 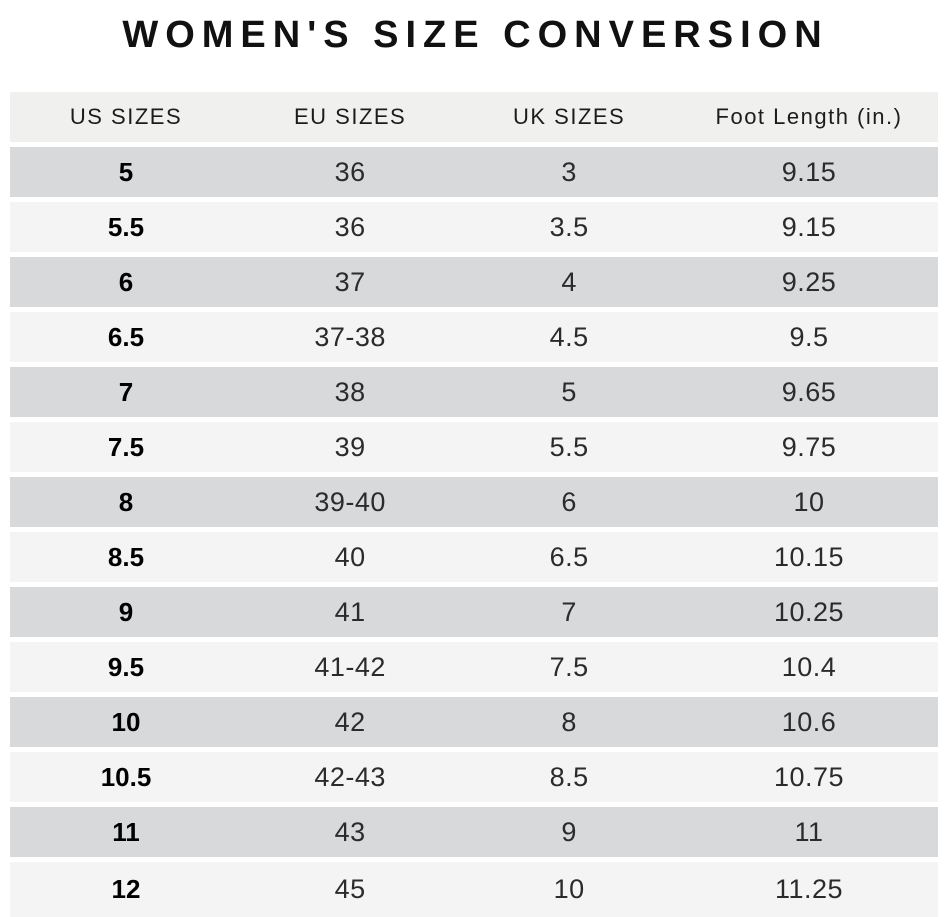 What do you see at coordinates (126, 721) in the screenshot?
I see `cell-us-size: 10` at bounding box center [126, 721].